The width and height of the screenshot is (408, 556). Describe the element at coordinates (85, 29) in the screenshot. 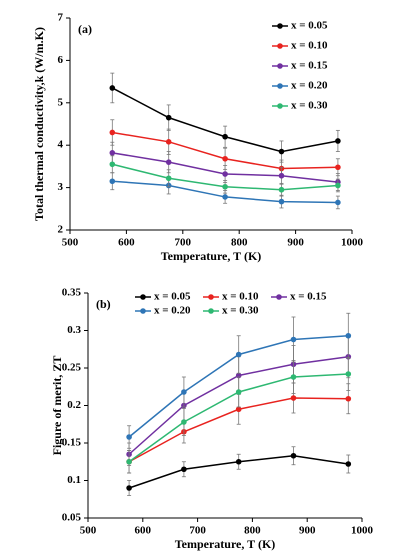

I see `annotation: (a)` at that location.